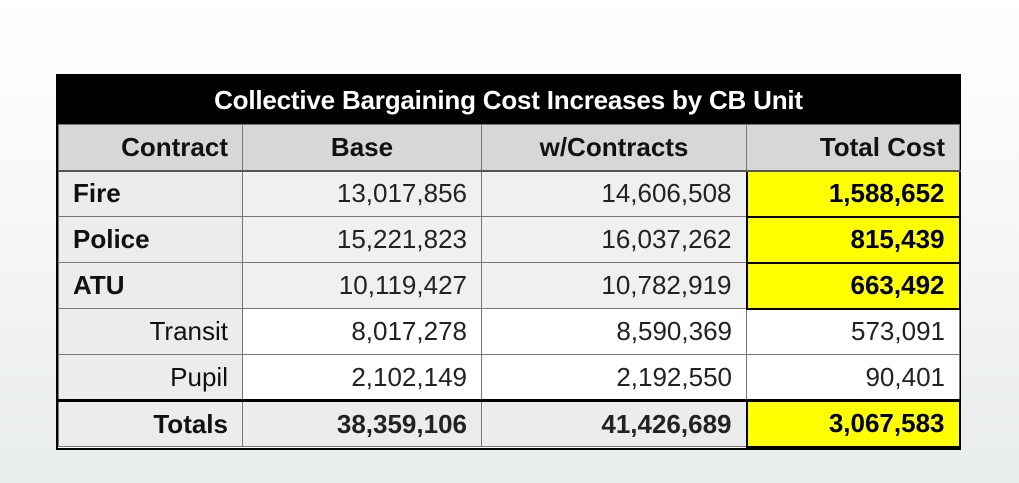  What do you see at coordinates (362, 331) in the screenshot?
I see `cell-base: 8,017,278` at bounding box center [362, 331].